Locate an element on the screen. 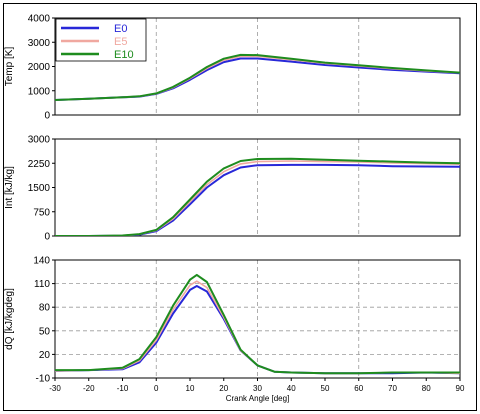 The height and width of the screenshot is (414, 480). y-tick-label: 20 is located at coordinates (45, 355).